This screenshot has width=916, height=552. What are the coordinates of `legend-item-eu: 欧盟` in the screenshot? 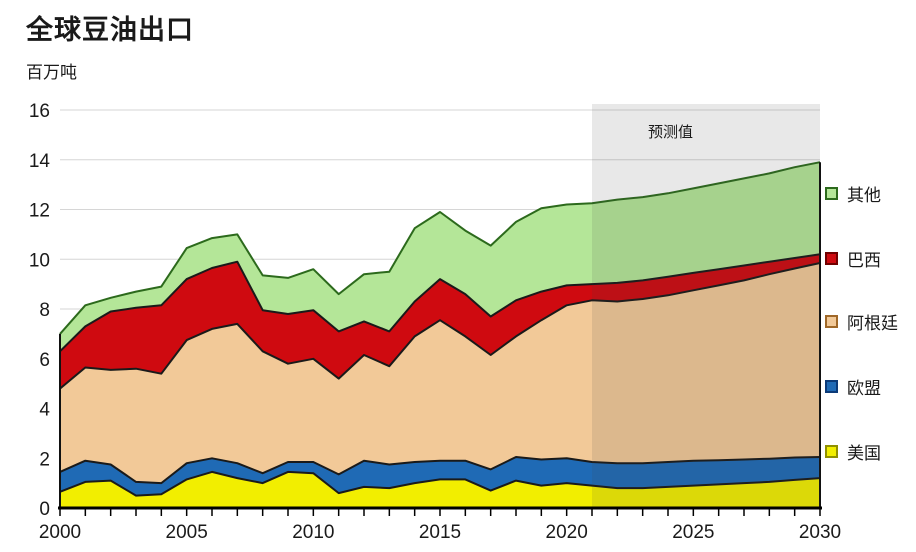 It's located at (853, 386).